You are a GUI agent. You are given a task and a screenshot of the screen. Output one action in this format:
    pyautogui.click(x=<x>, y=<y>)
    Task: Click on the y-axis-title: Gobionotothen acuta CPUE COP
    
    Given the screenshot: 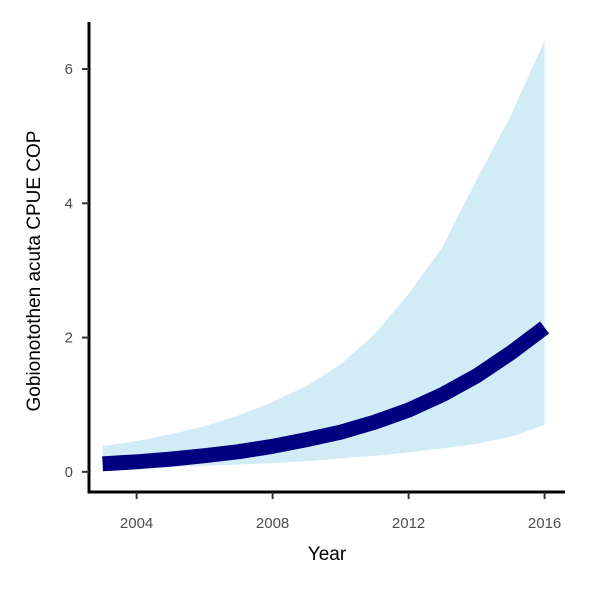 What is the action you would take?
    pyautogui.click(x=34, y=271)
    